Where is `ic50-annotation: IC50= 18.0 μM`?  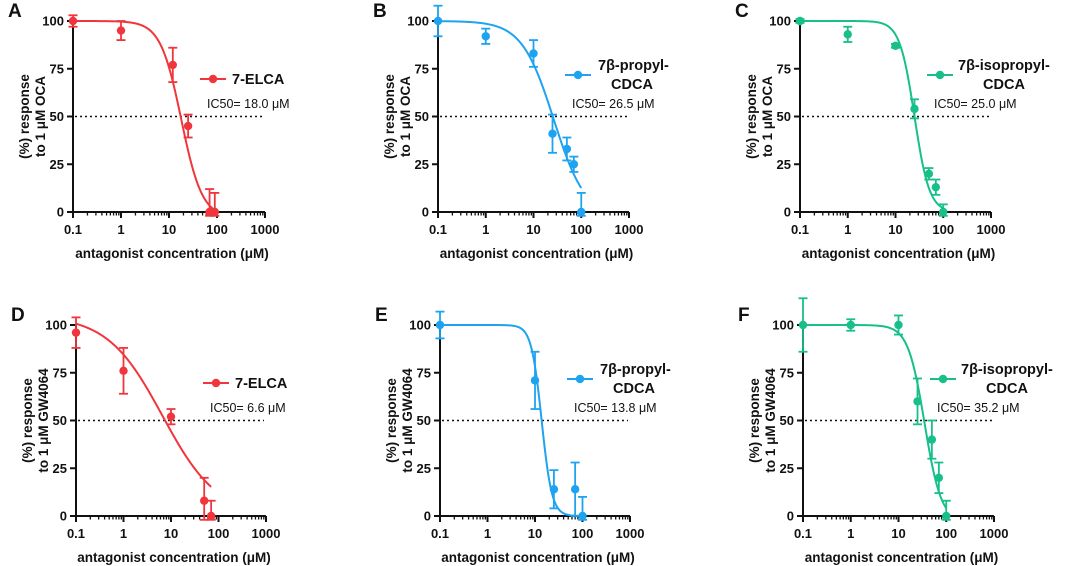 ic50-annotation: IC50= 18.0 μM is located at coordinates (248, 104).